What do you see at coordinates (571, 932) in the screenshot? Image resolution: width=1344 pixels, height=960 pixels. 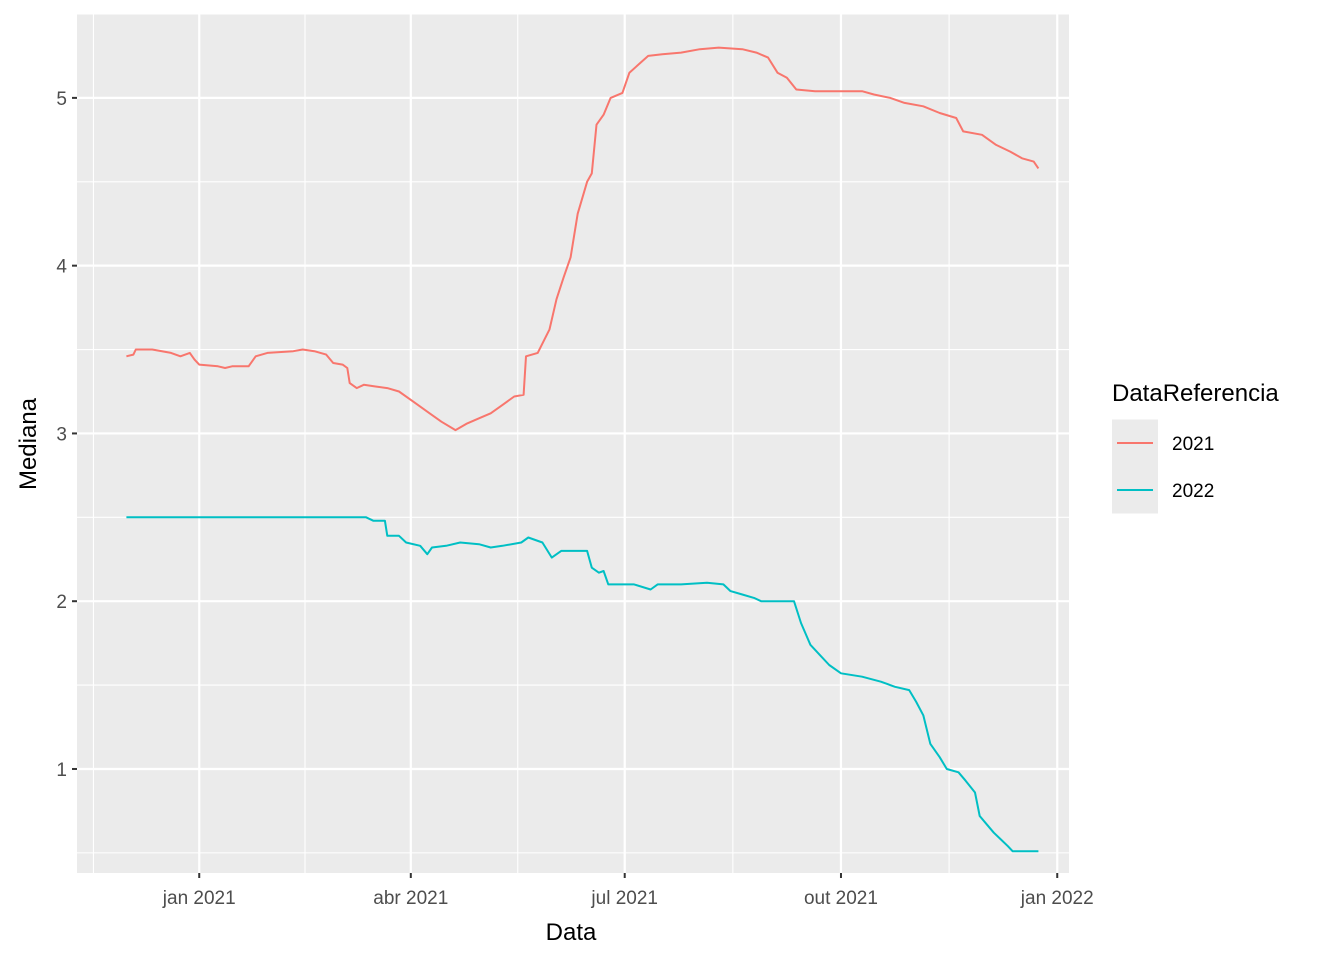 I see `x-axis-title: Data` at bounding box center [571, 932].